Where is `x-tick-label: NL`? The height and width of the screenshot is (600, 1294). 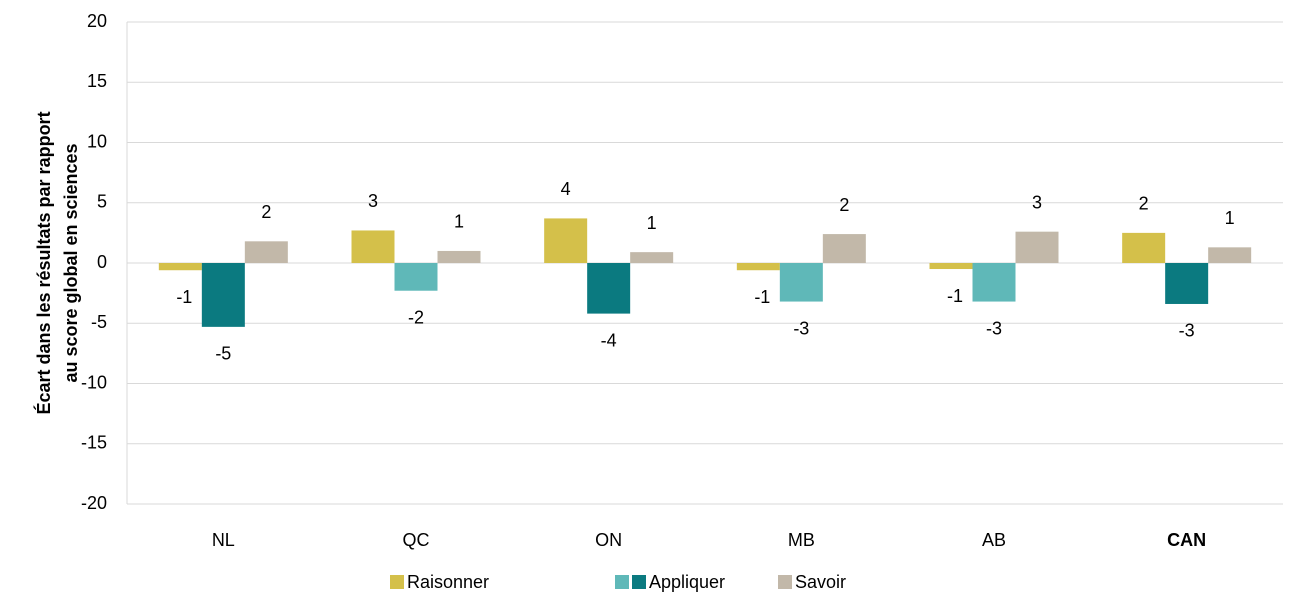 x-tick-label: NL is located at coordinates (223, 540).